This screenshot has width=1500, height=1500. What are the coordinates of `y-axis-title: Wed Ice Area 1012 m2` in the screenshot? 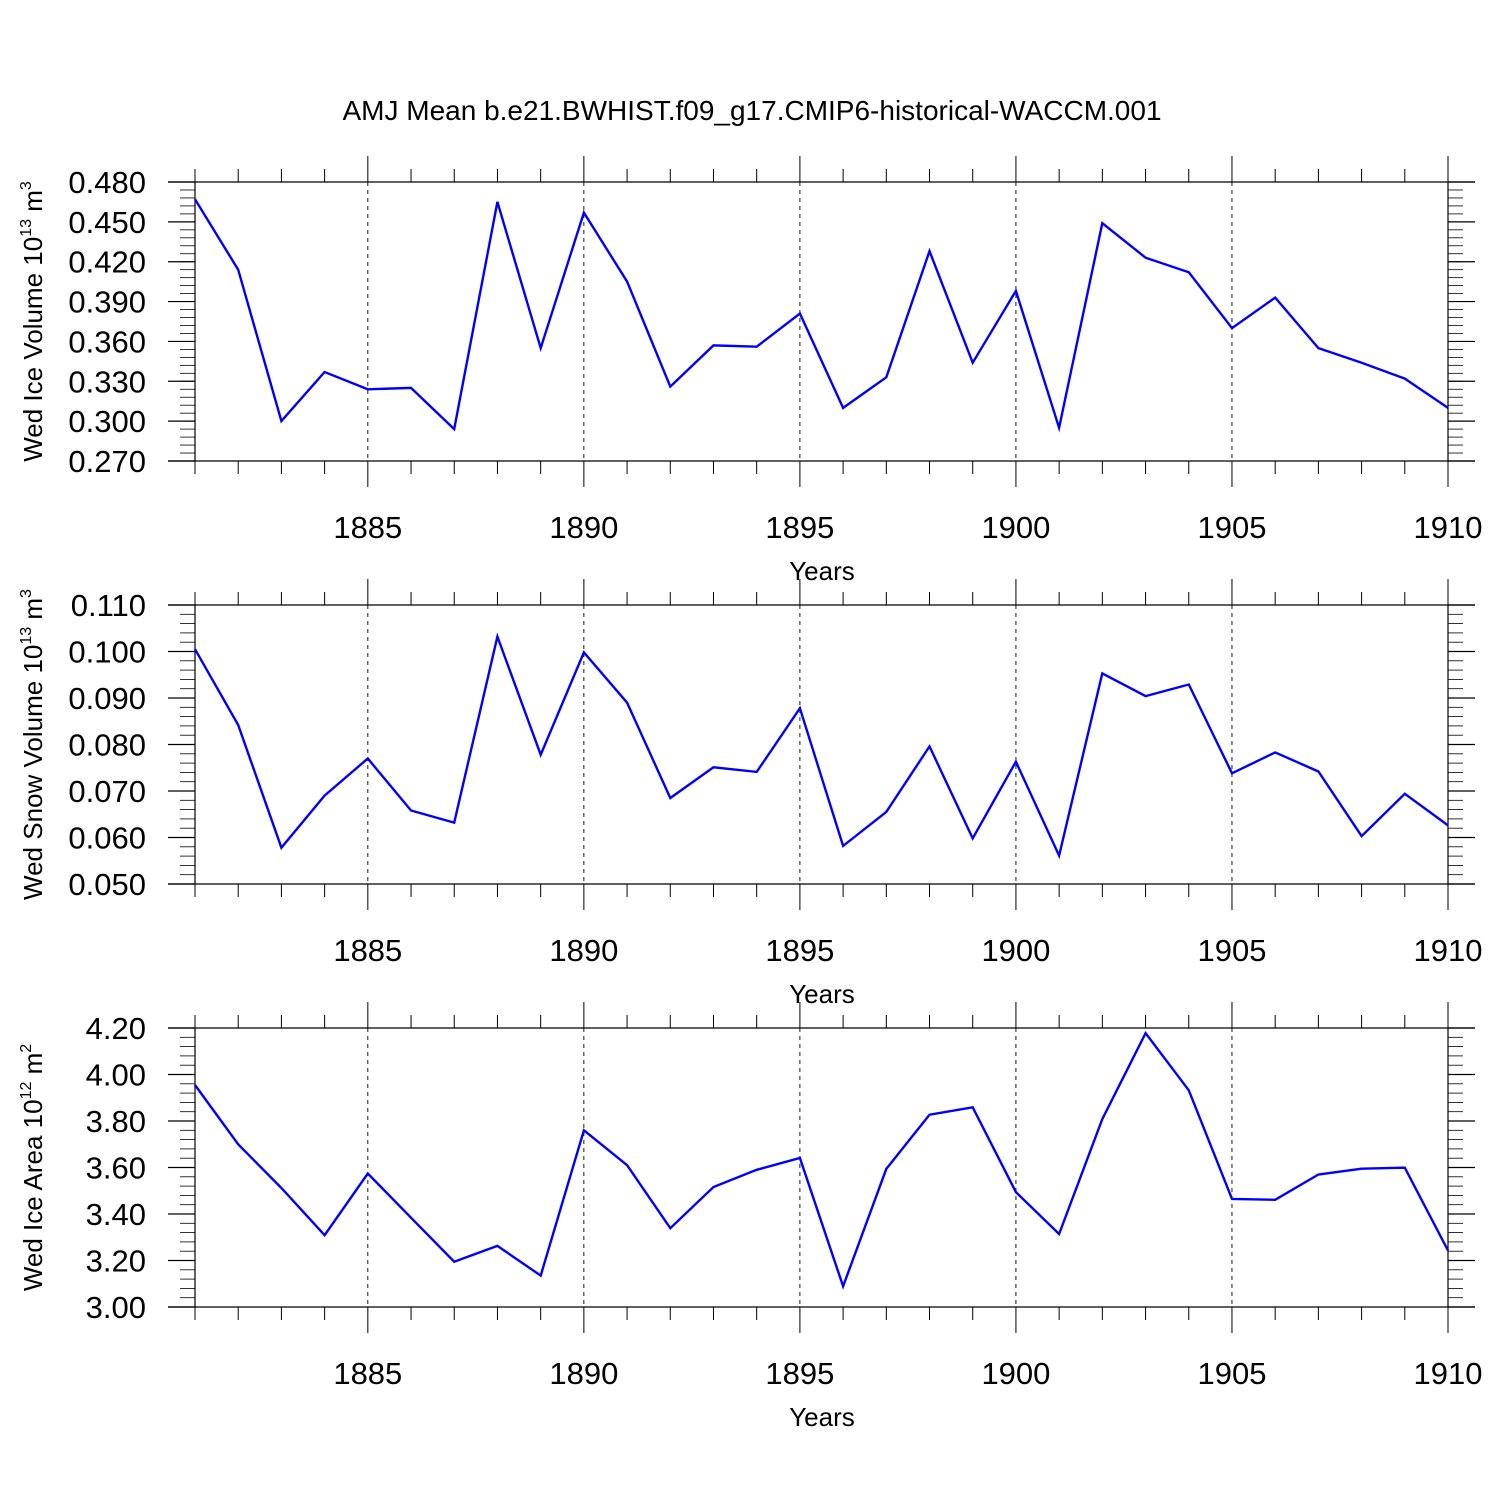 It's located at (33, 1167).